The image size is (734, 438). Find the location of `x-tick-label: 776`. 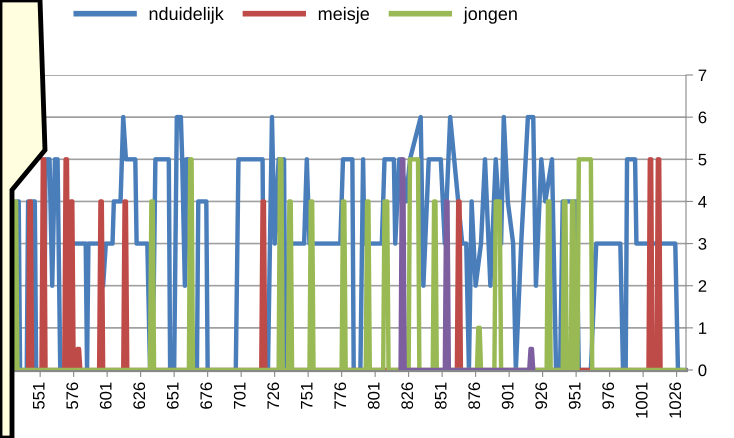

x-tick-label: 776 is located at coordinates (340, 395).